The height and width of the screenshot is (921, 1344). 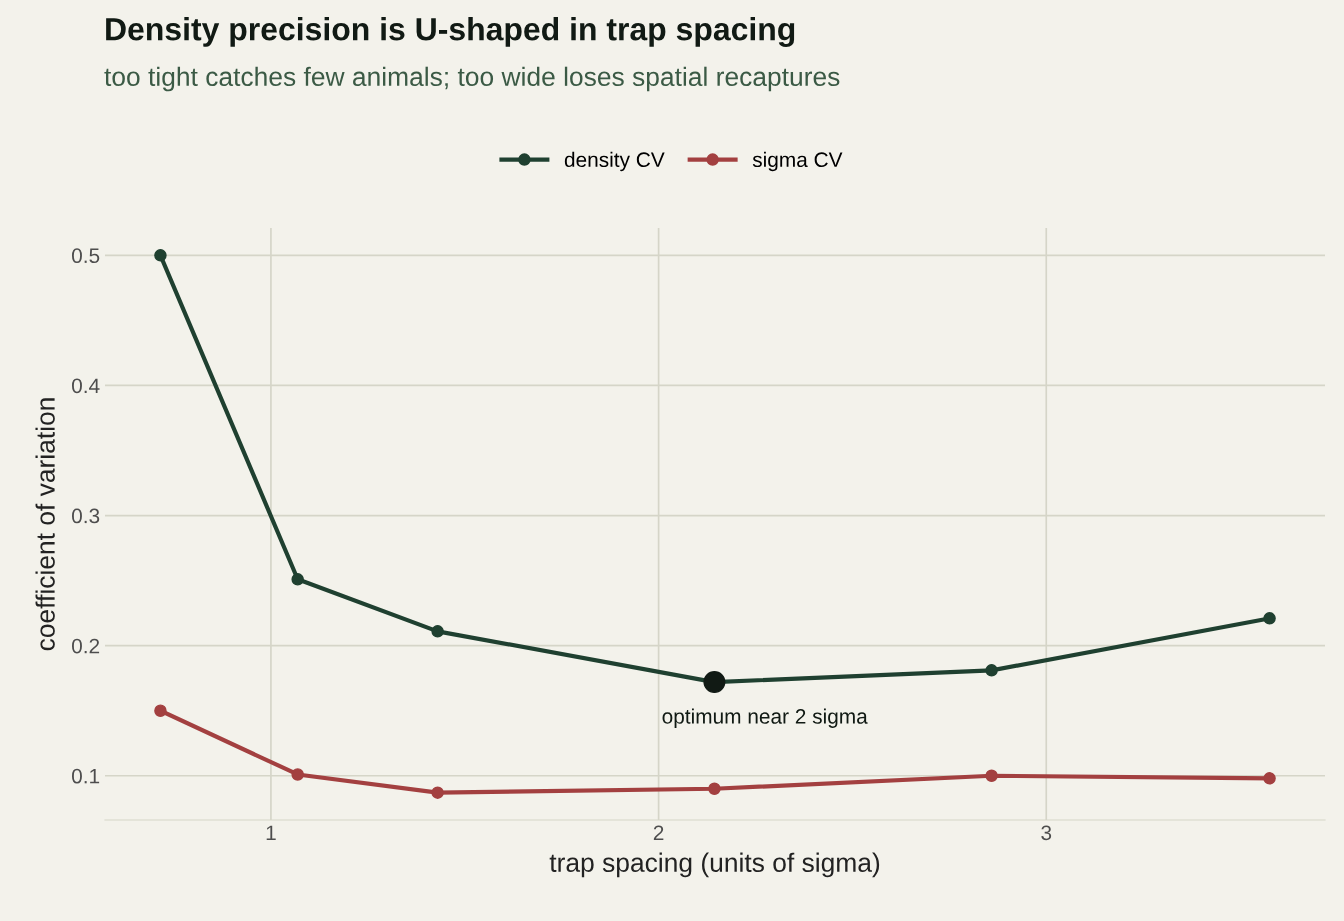 What do you see at coordinates (85, 776) in the screenshot?
I see `y-tick-label: 0.1` at bounding box center [85, 776].